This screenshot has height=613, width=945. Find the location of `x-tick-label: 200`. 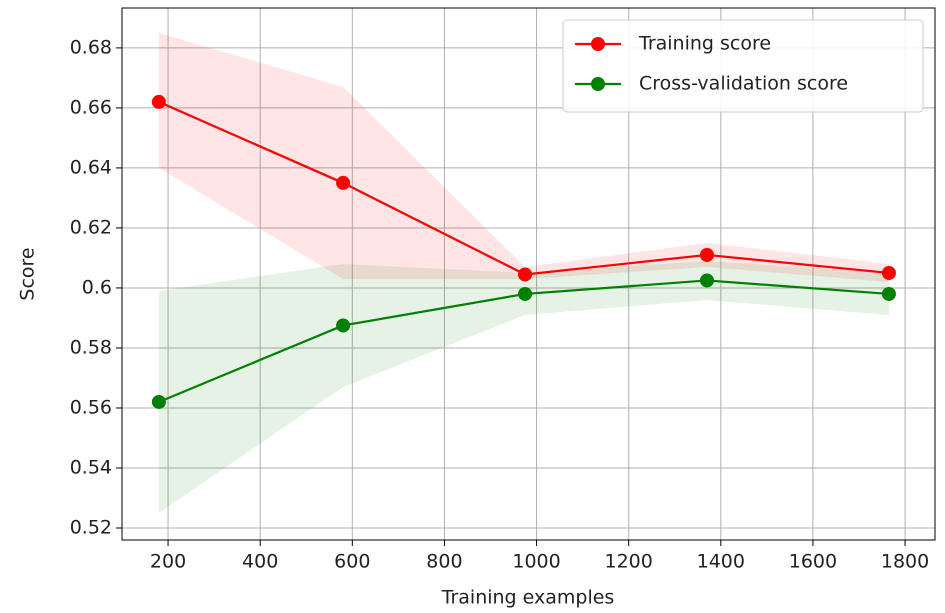

x-tick-label: 200 is located at coordinates (168, 562).